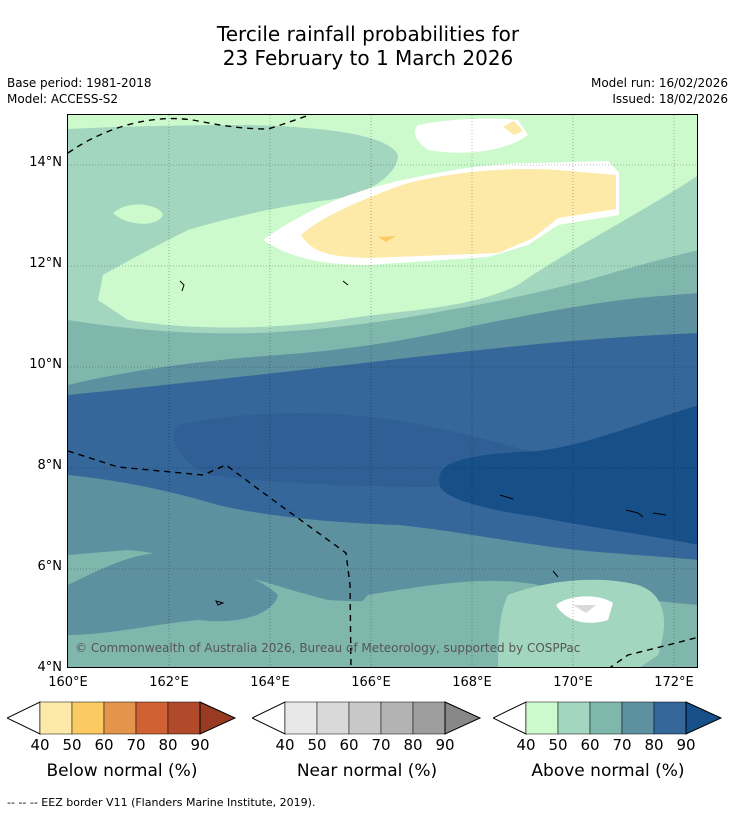 The height and width of the screenshot is (816, 736). I want to click on colorbar-near-low-arrow, so click(269, 718).